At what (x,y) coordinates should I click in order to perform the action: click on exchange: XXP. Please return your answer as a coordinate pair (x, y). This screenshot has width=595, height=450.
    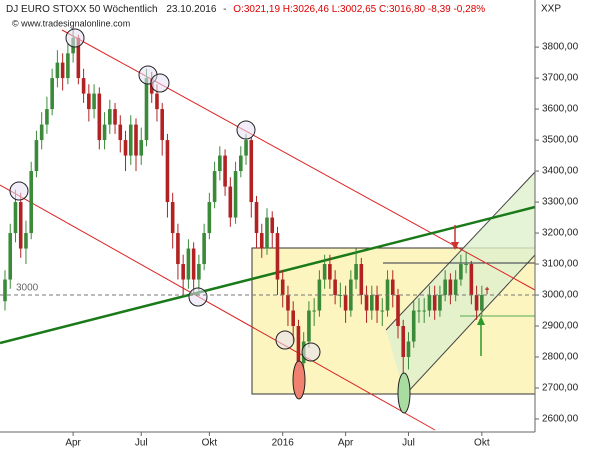
    Looking at the image, I should click on (551, 9).